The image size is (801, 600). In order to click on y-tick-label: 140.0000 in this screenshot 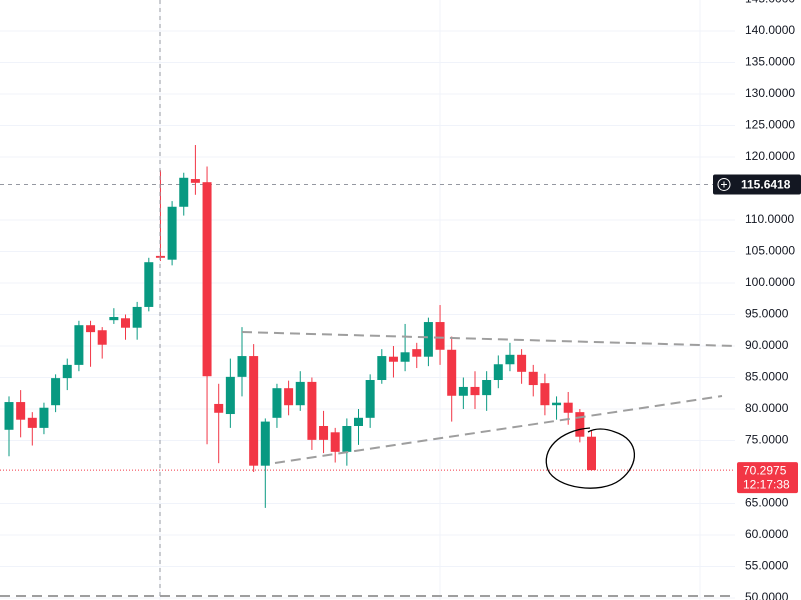, I will do `click(770, 30)`.